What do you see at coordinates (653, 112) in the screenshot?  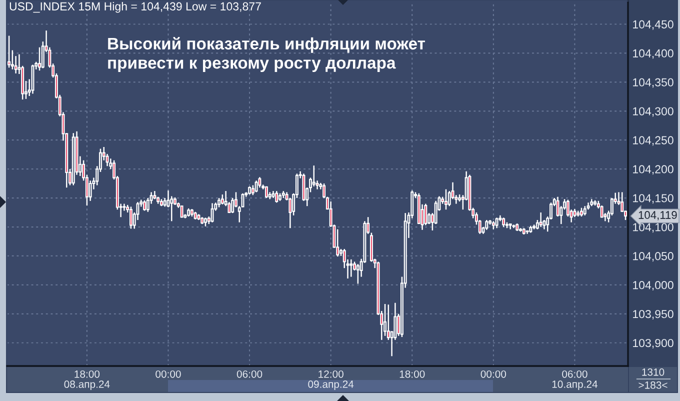 I see `y-tick-label: 104,300` at bounding box center [653, 112].